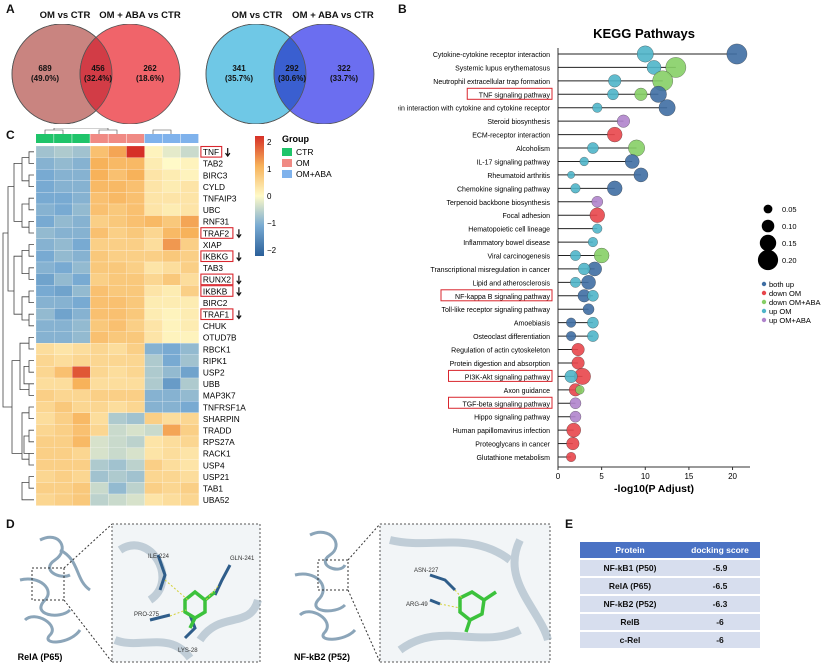  What do you see at coordinates (45, 68) in the screenshot?
I see `venn1-left-count: 689` at bounding box center [45, 68].